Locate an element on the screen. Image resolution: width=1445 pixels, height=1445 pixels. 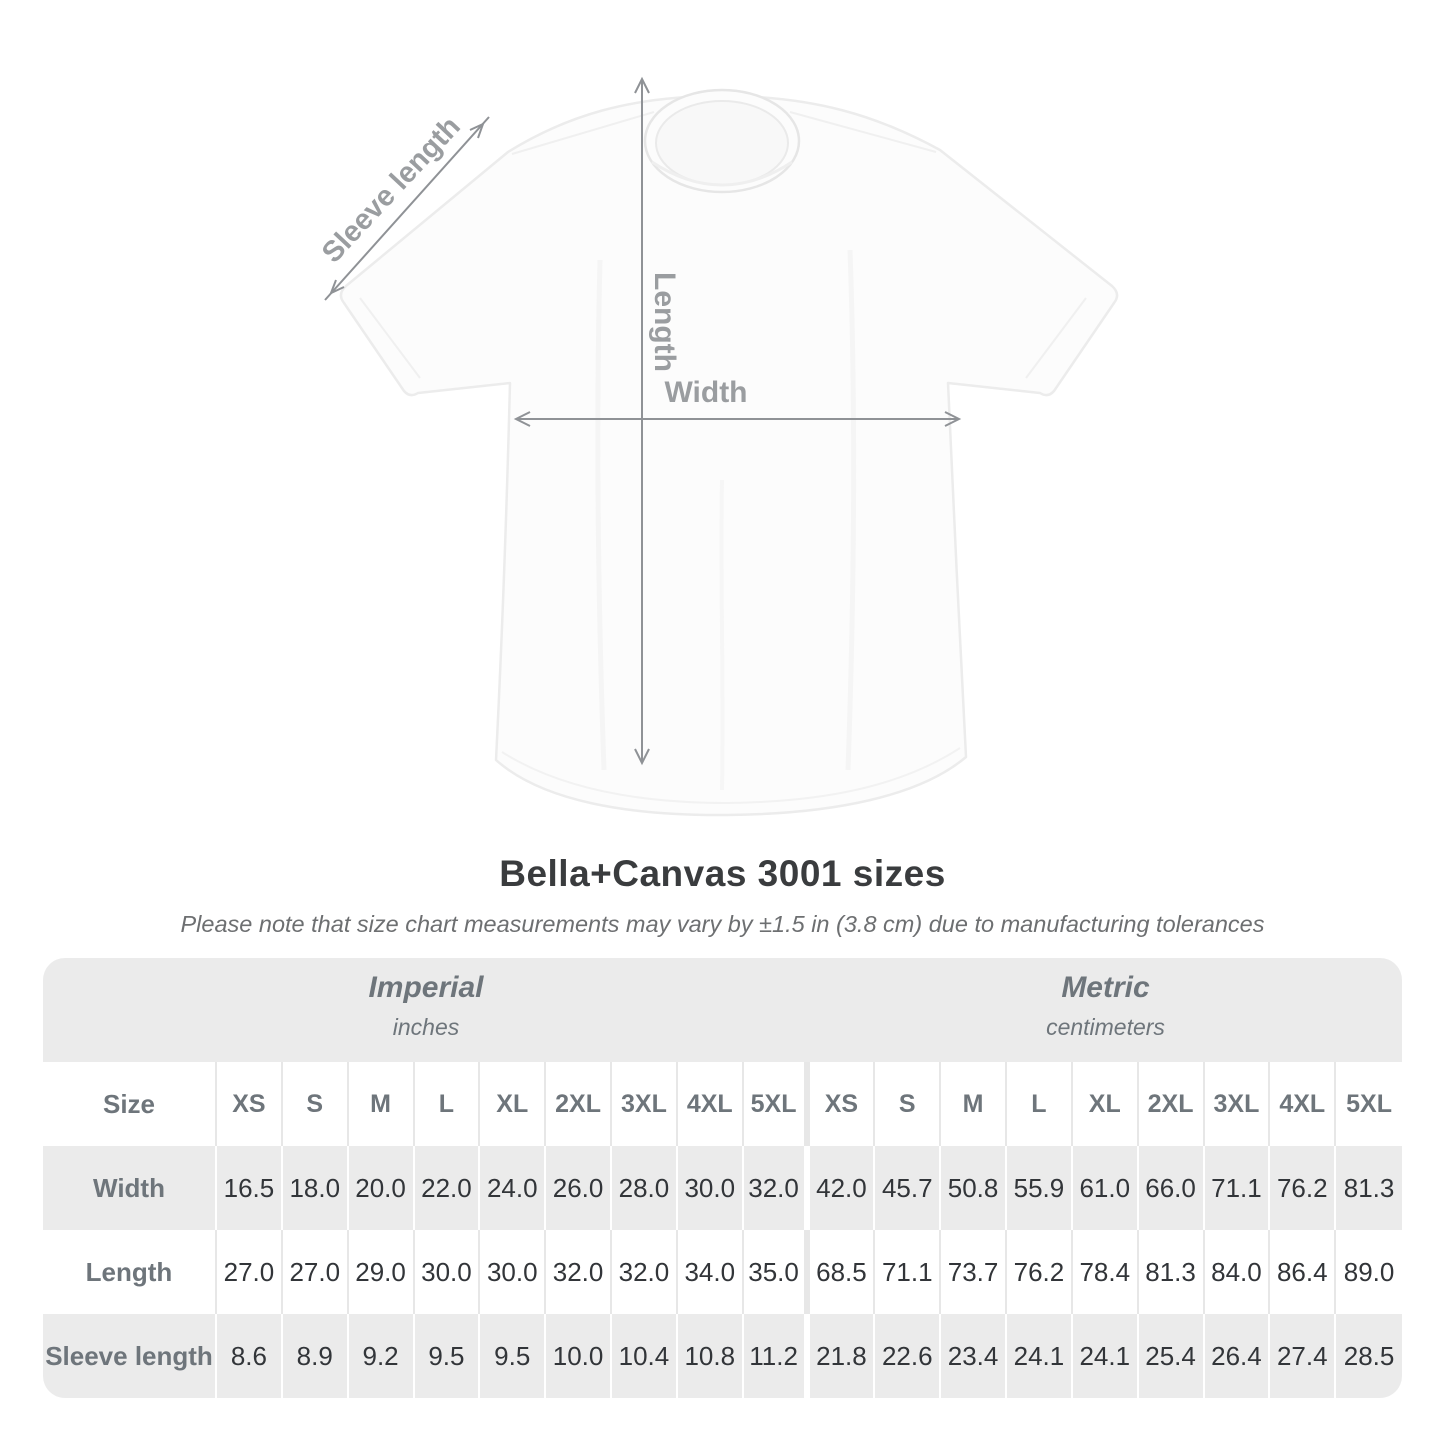
size-col-metric-5xl: 5XL is located at coordinates (1369, 1104).